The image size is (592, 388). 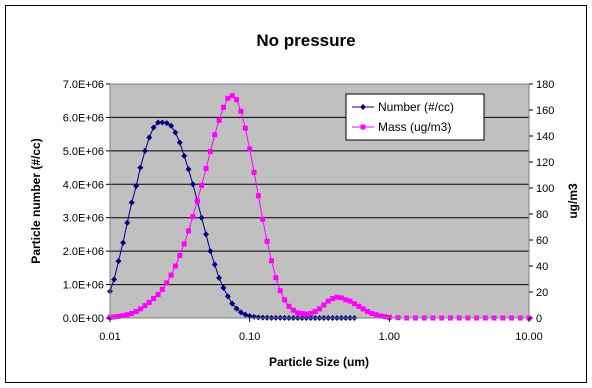 What do you see at coordinates (83, 85) in the screenshot?
I see `y-tick-label-7: 7.0E+06` at bounding box center [83, 85].